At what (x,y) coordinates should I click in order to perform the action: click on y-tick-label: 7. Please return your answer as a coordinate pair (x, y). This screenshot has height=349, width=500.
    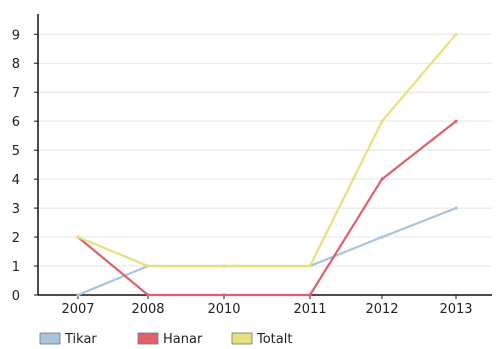
    Looking at the image, I should click on (16, 93).